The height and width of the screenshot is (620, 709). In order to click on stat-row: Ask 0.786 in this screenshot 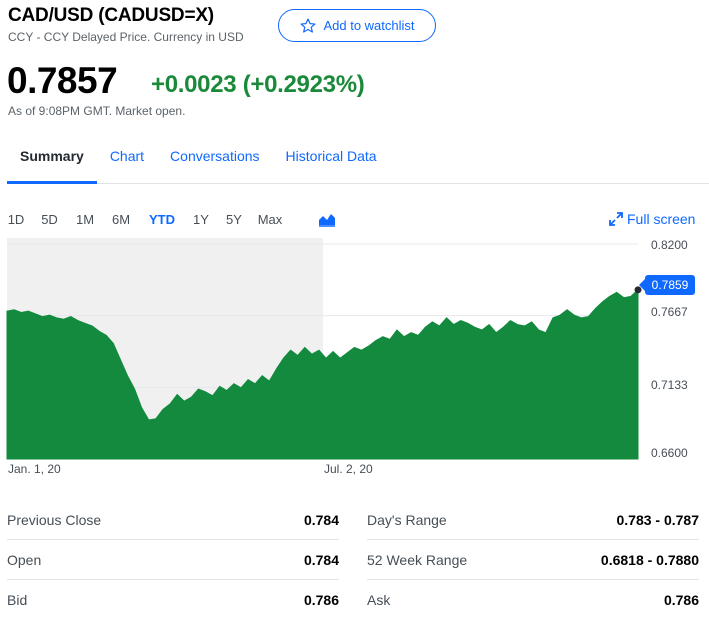, I will do `click(533, 600)`.